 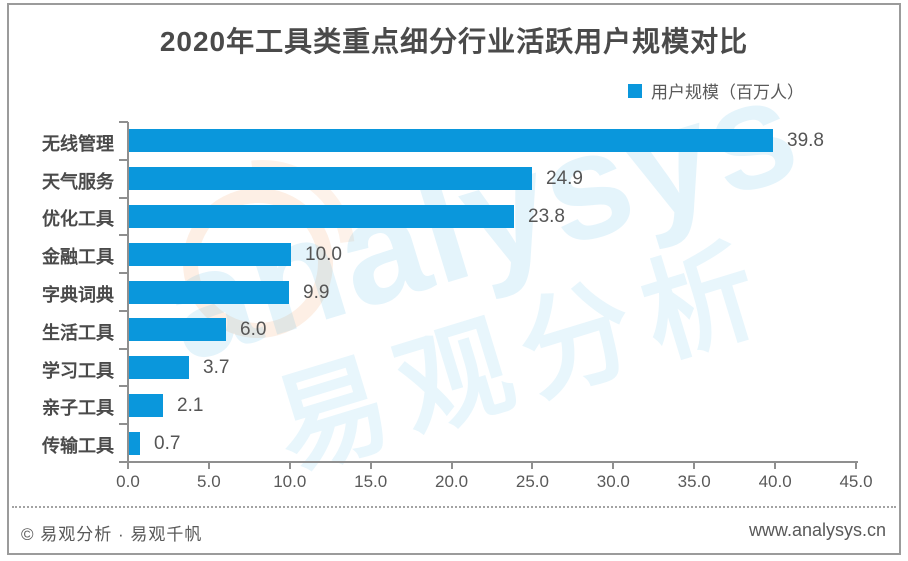 What do you see at coordinates (613, 481) in the screenshot?
I see `x-tick-label: 30.0` at bounding box center [613, 481].